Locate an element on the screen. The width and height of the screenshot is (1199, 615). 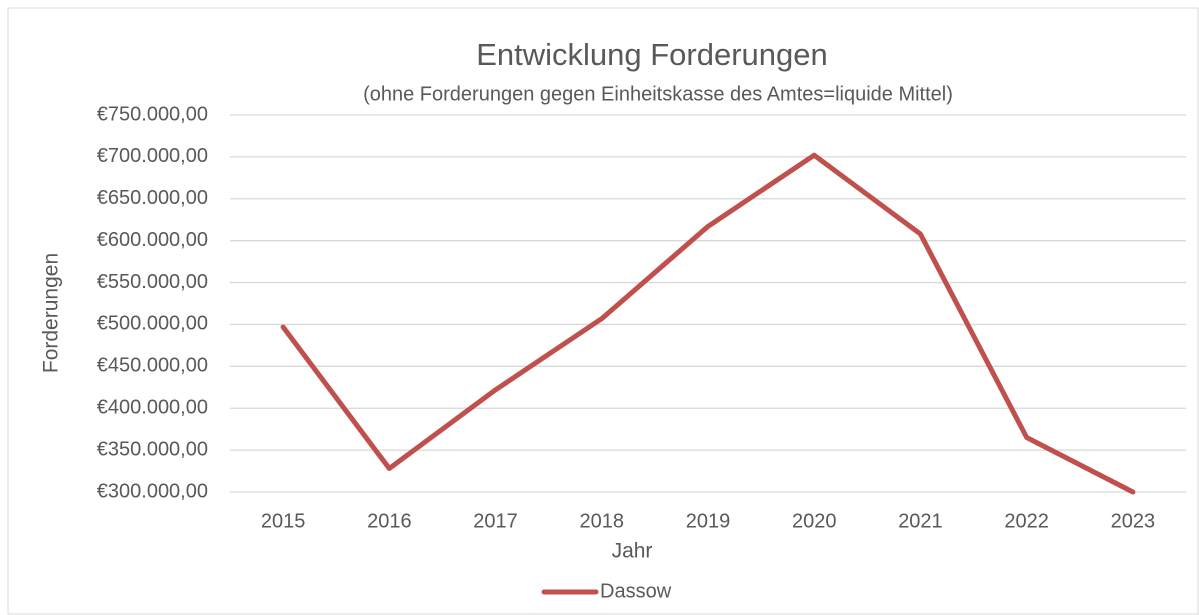
x-tick-label: 2019 is located at coordinates (708, 521).